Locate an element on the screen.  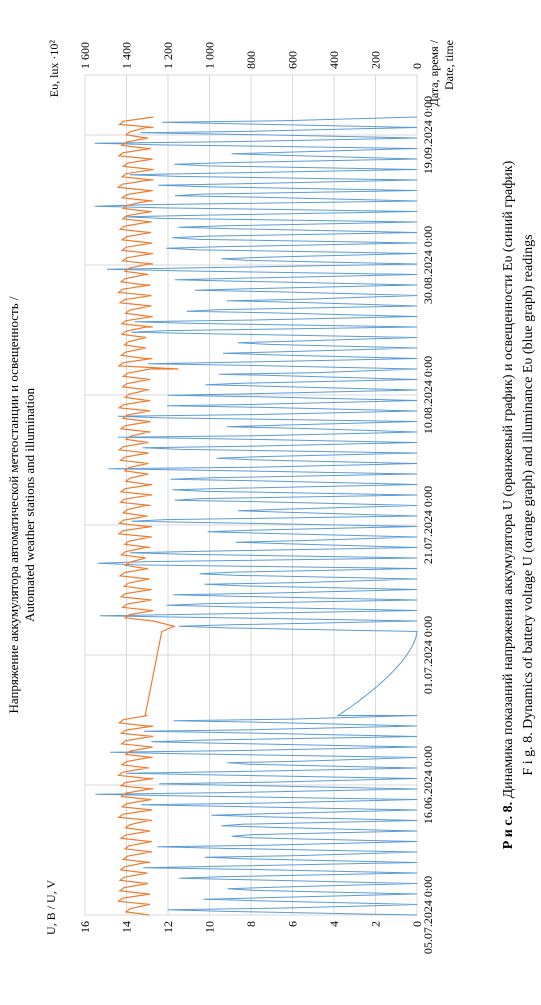
x-tick-label: 01.07.2024 0:00 is located at coordinates (428, 655).